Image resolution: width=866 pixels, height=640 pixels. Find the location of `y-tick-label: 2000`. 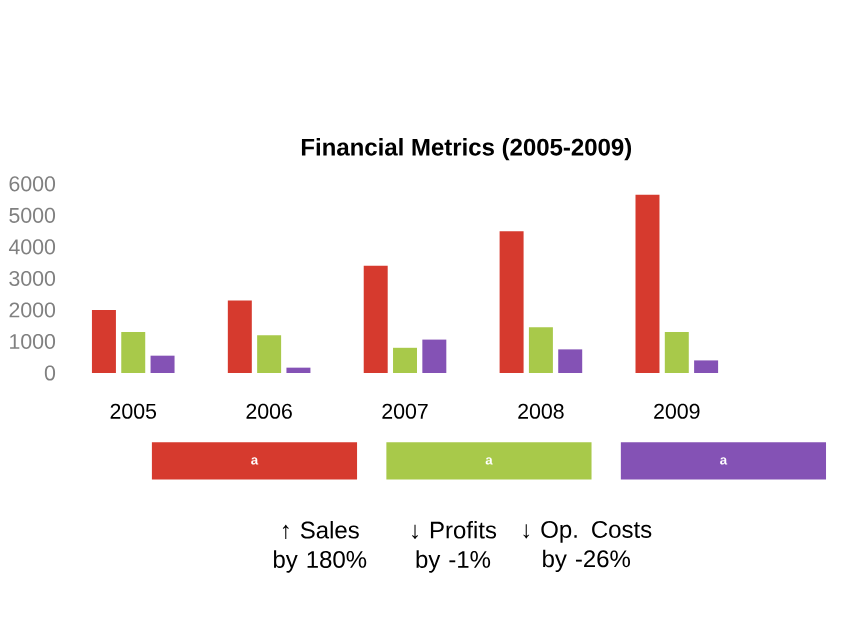

y-tick-label: 2000 is located at coordinates (32, 310).